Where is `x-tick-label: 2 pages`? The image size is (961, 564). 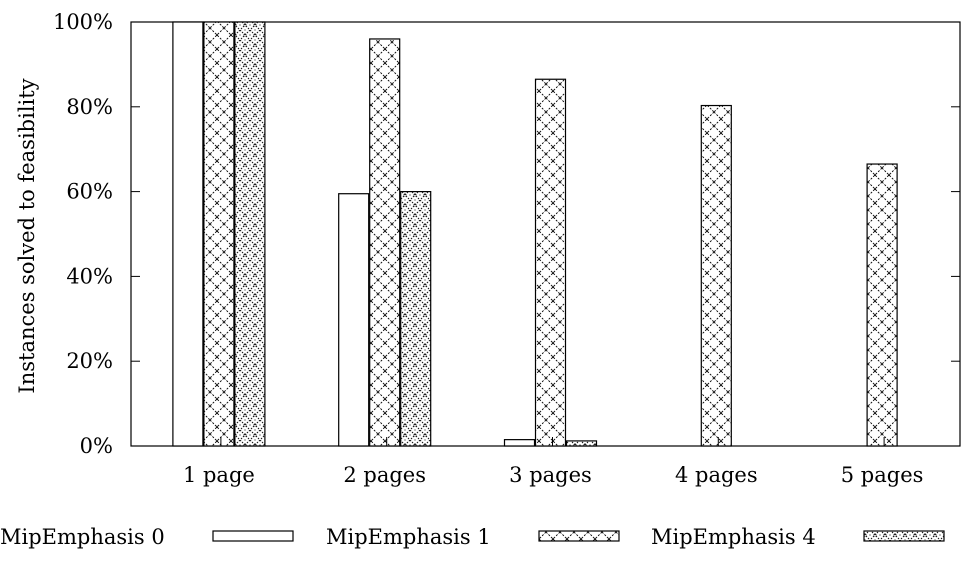 x-tick-label: 2 pages is located at coordinates (384, 475).